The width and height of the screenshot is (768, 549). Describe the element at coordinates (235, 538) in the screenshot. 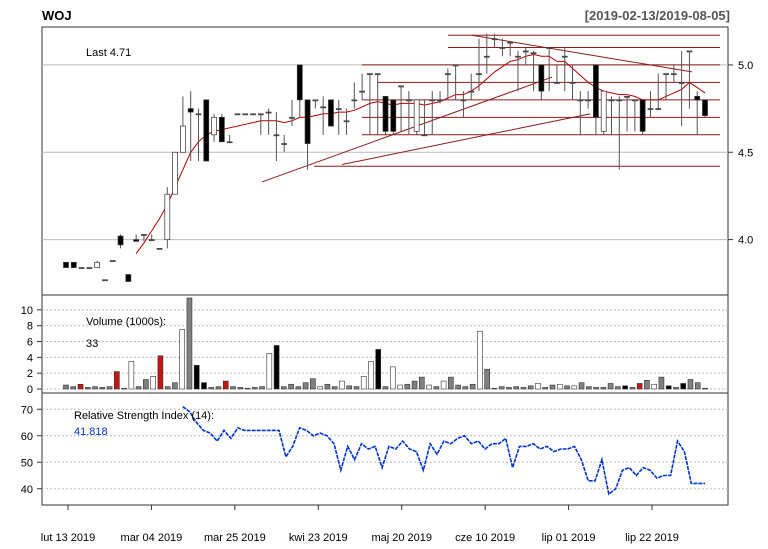

I see `x-tick-label: mar 25 2019` at that location.